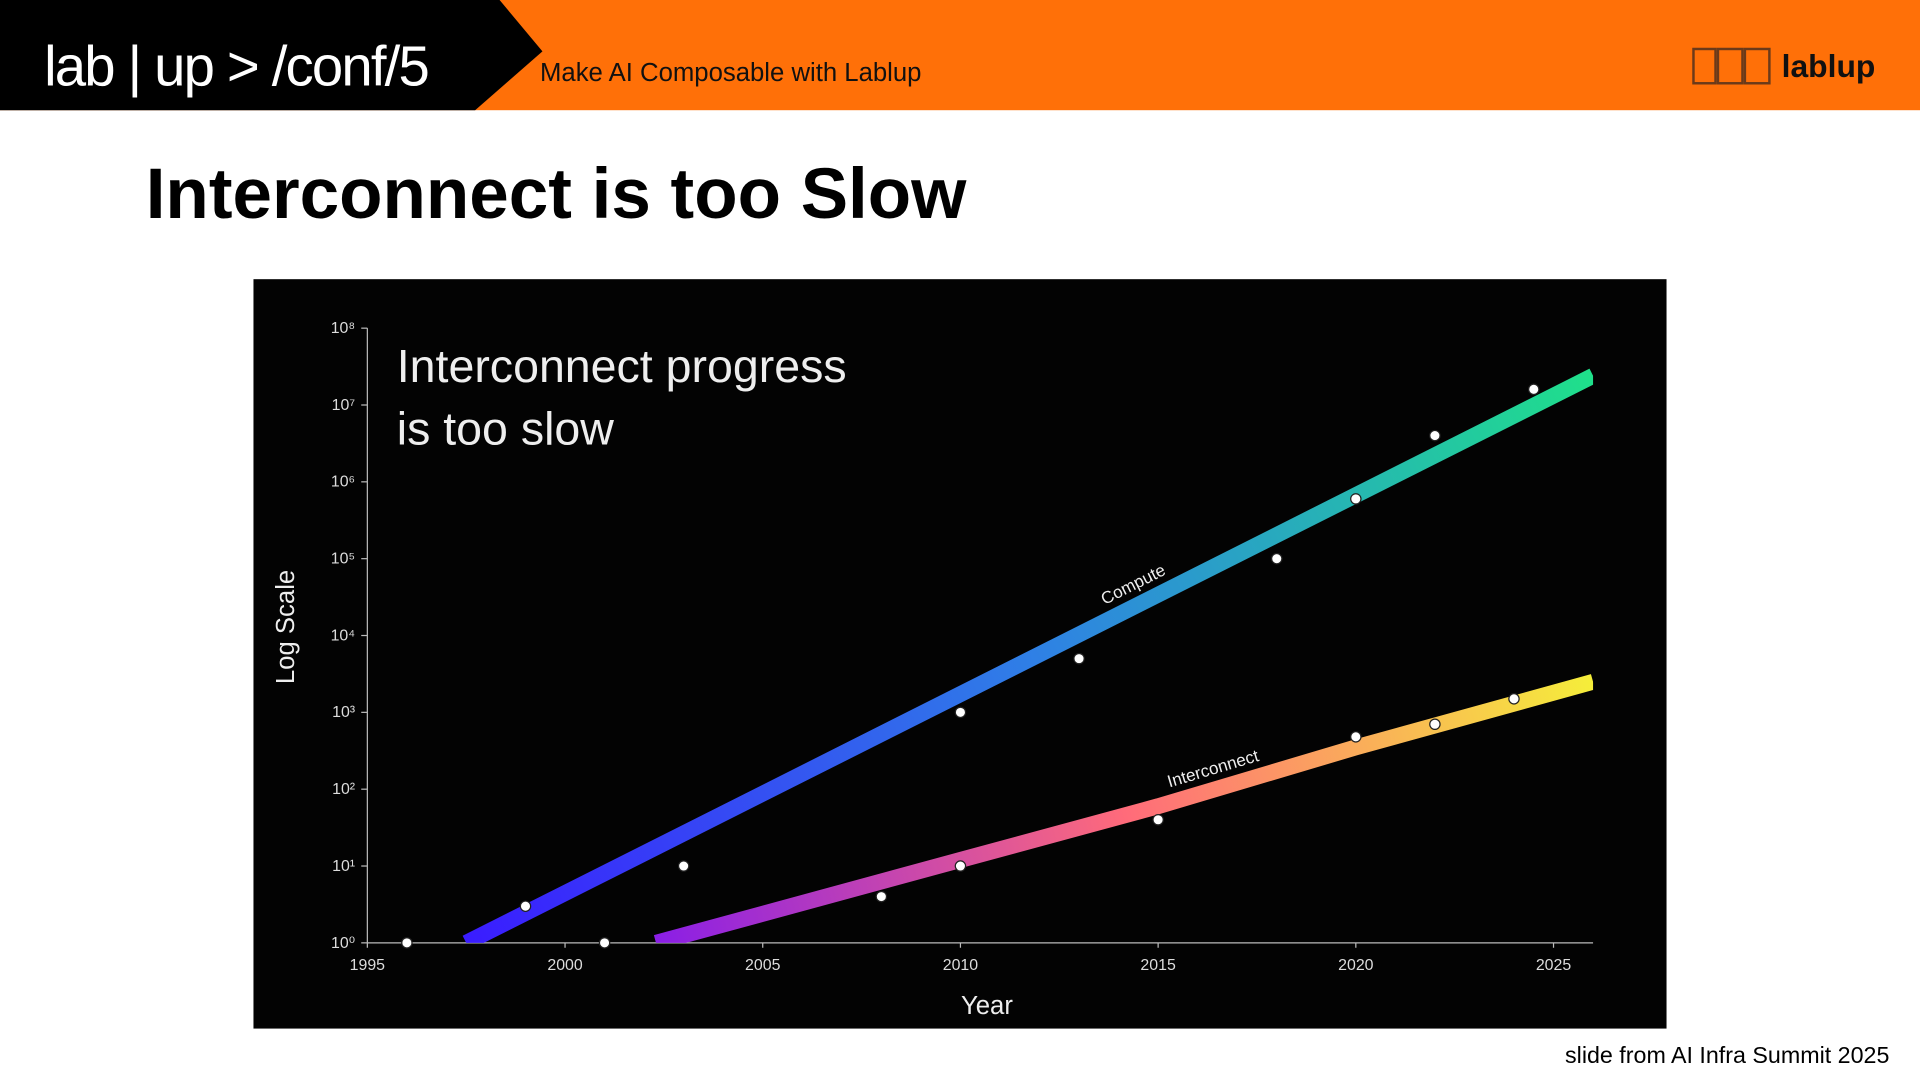 The width and height of the screenshot is (1920, 1080). I want to click on y-tick-label: 10⁰, so click(343, 943).